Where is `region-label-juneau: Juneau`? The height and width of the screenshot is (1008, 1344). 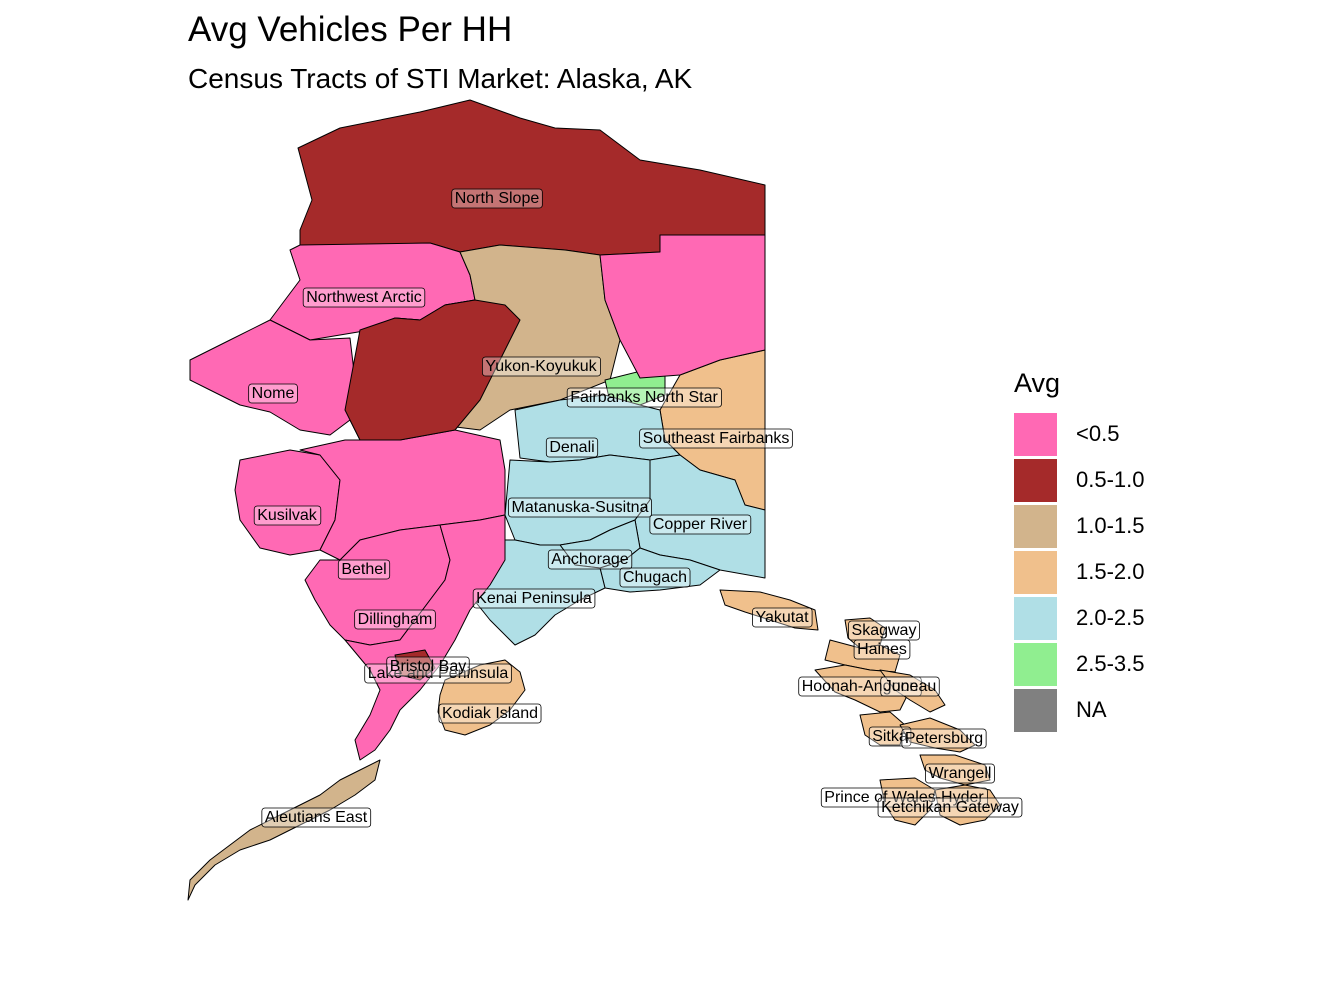
region-label-juneau: Juneau is located at coordinates (910, 686).